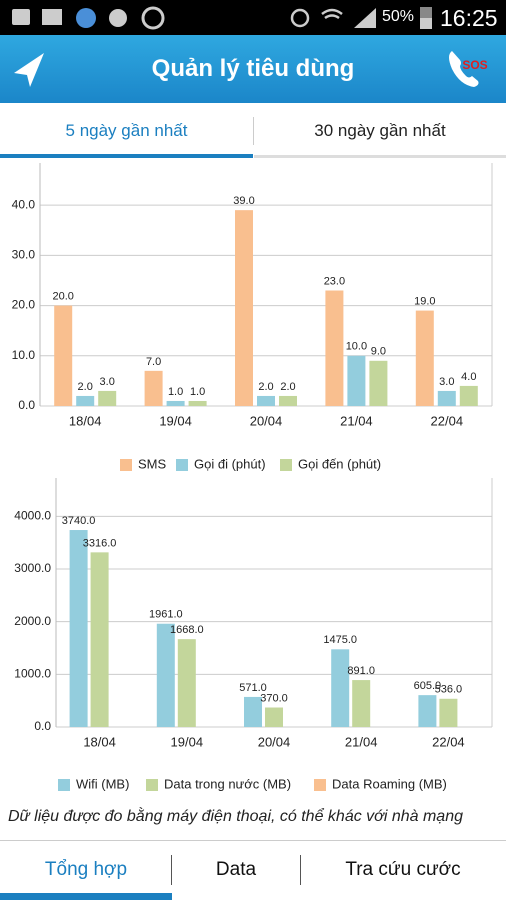  Describe the element at coordinates (428, 686) in the screenshot. I see `value-label: 605.0` at that location.